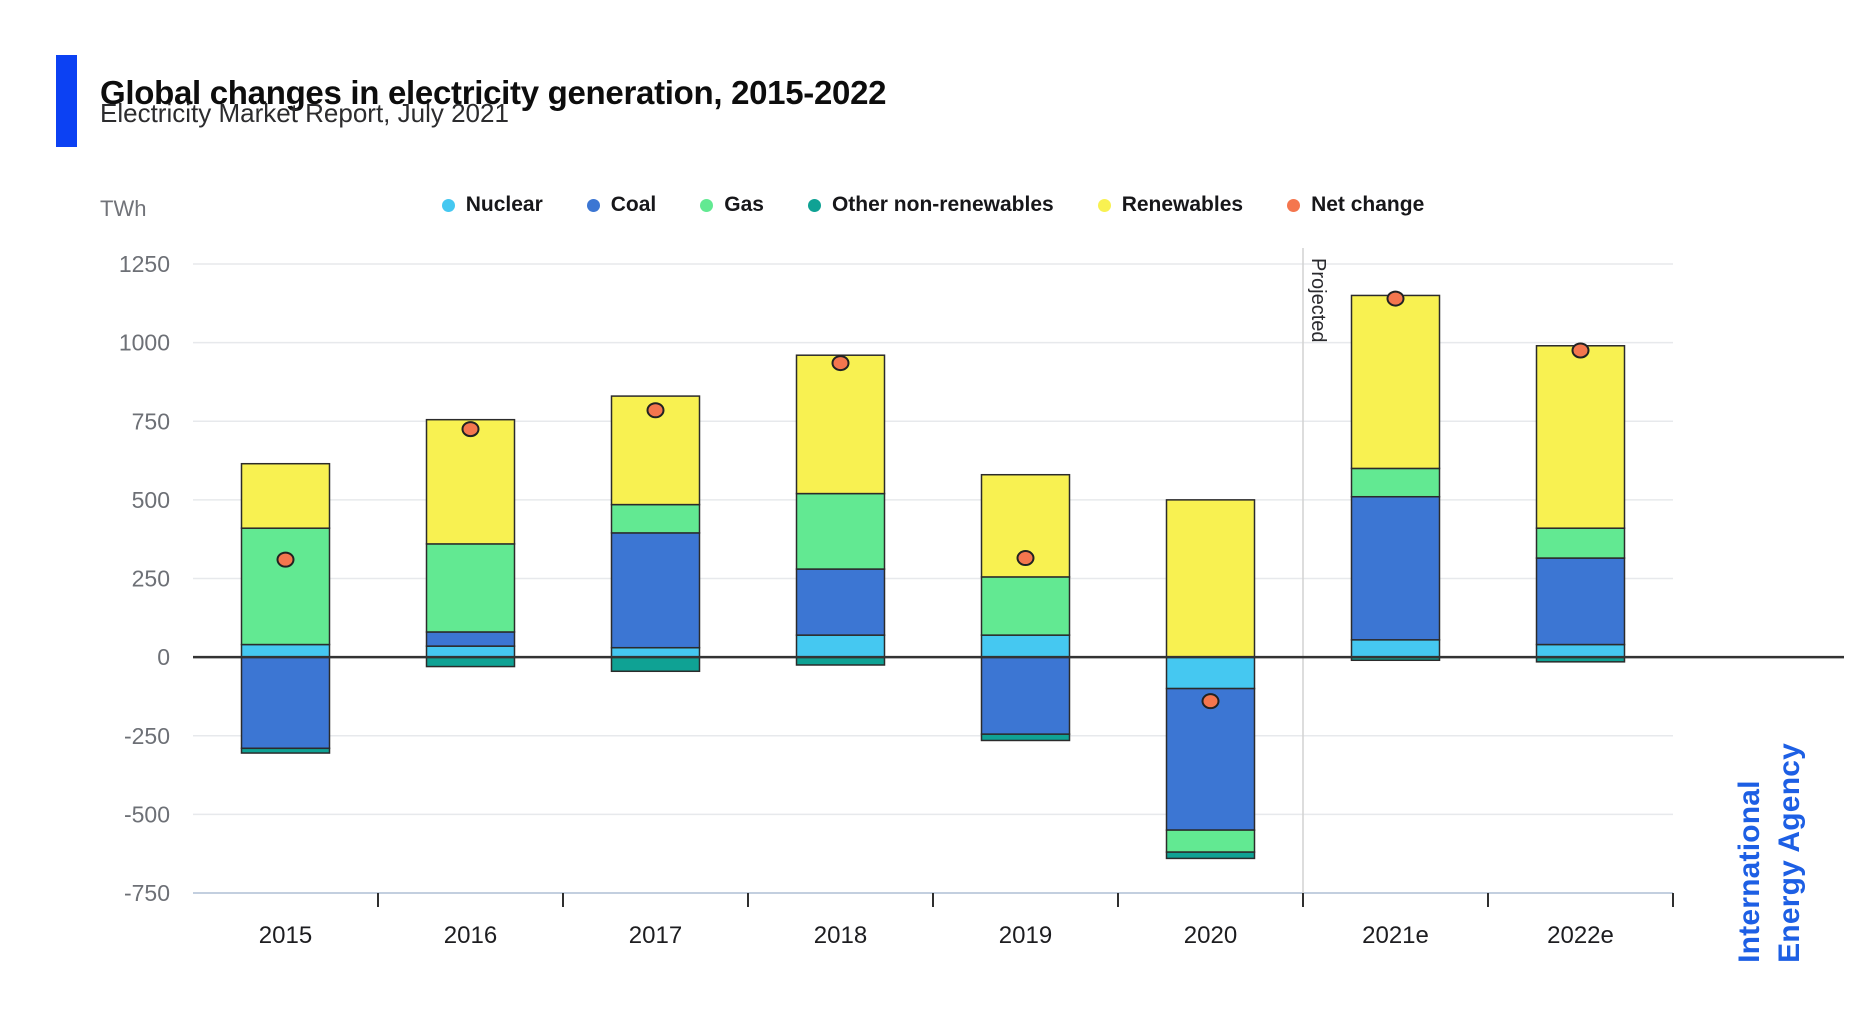  What do you see at coordinates (1210, 841) in the screenshot?
I see `bar-segment-gas-2020` at bounding box center [1210, 841].